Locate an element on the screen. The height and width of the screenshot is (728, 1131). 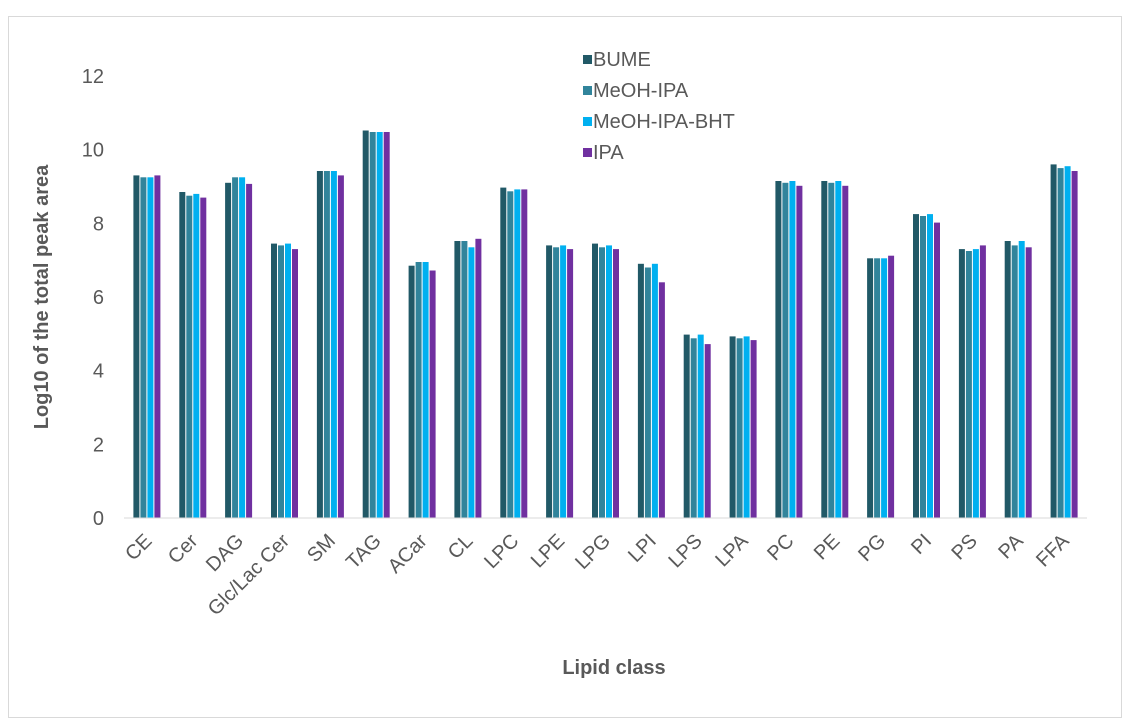
y-tick-label: 10 is located at coordinates (93, 151).